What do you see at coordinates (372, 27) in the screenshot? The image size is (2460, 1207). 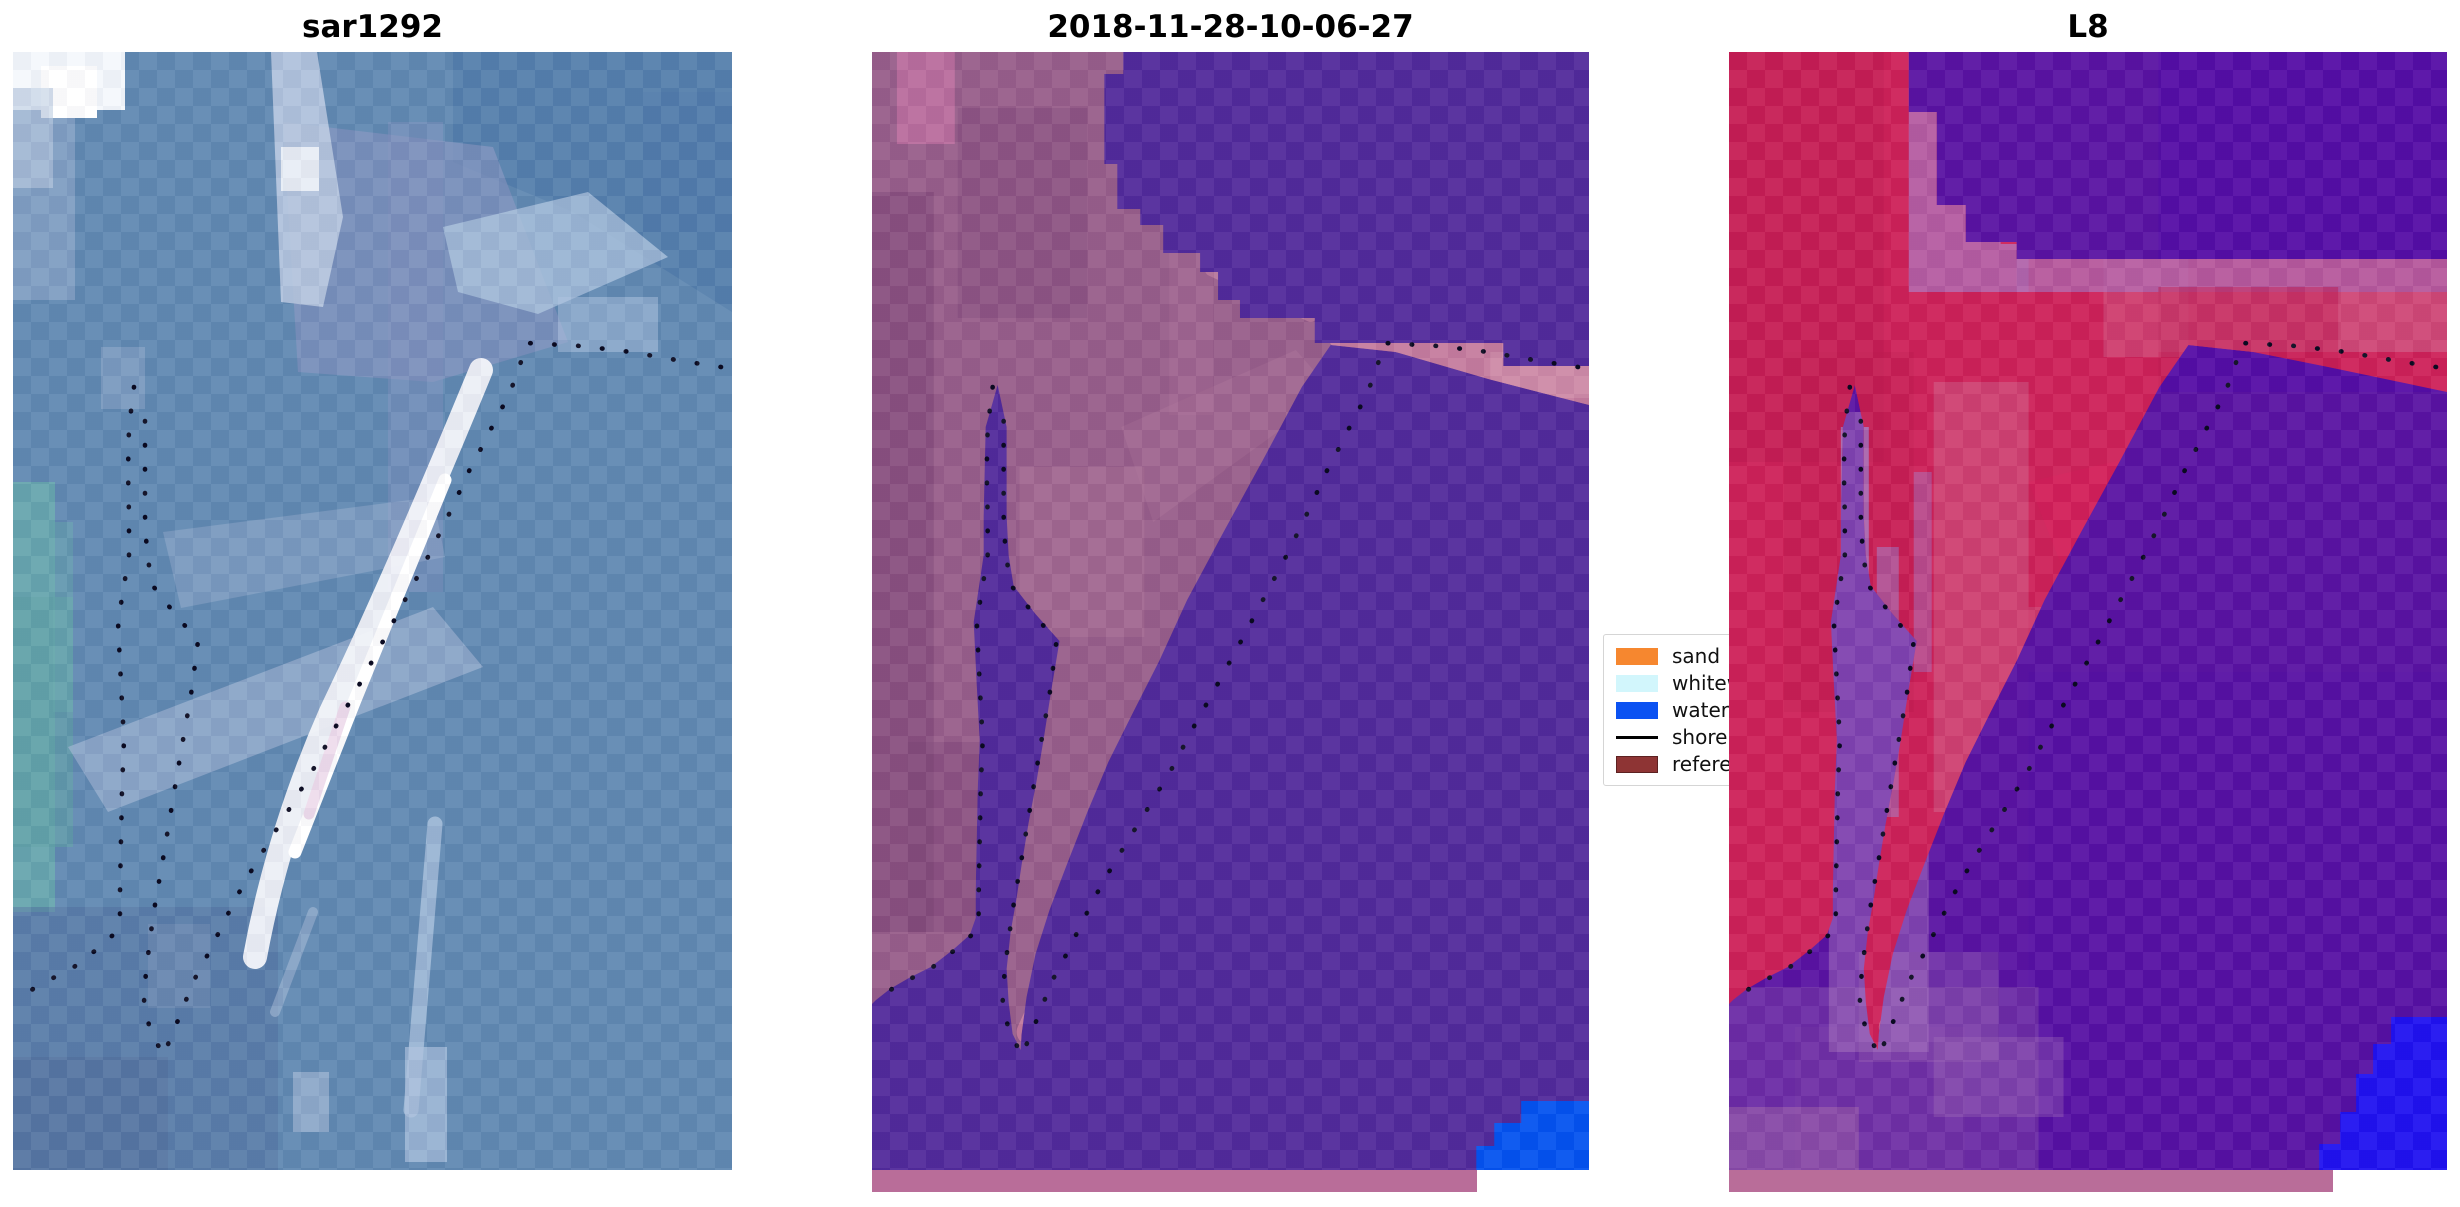 I see `panel-title-sar: sar1292` at bounding box center [372, 27].